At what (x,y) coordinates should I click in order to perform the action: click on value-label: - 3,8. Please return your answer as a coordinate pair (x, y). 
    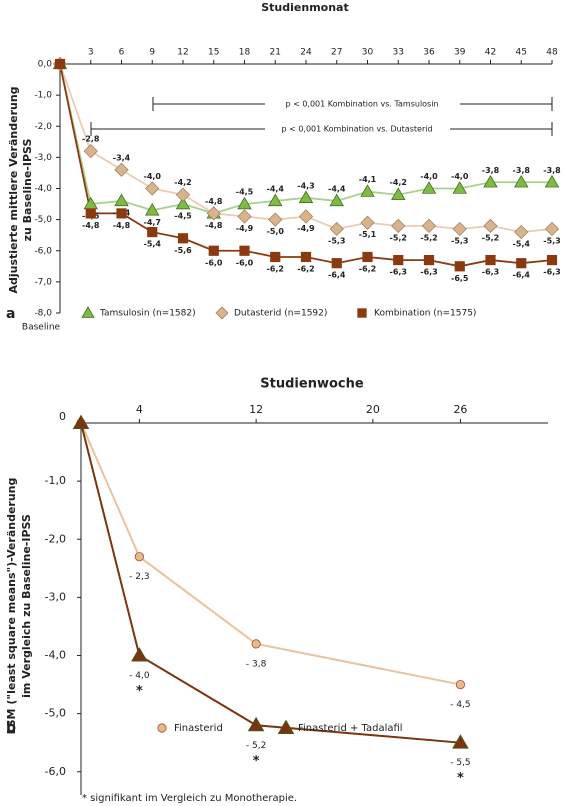
    Looking at the image, I should click on (256, 664).